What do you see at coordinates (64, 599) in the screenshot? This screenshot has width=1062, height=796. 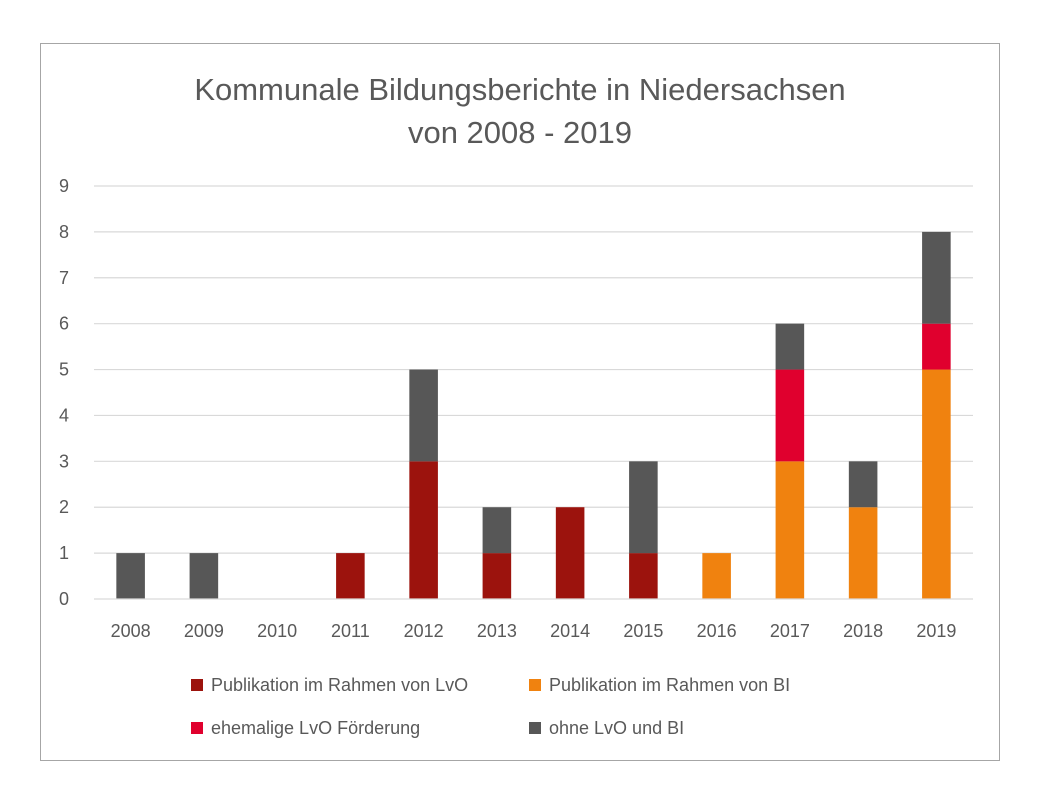 I see `y-tick-label: 0` at bounding box center [64, 599].